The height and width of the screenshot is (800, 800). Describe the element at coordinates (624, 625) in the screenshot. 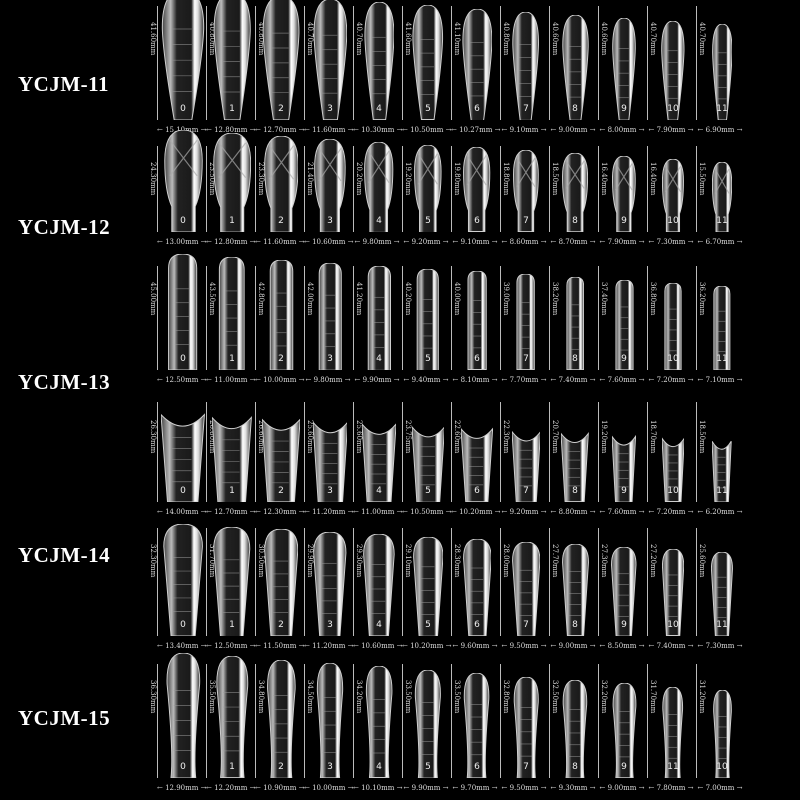

I see `nail-size-number: 9` at that location.